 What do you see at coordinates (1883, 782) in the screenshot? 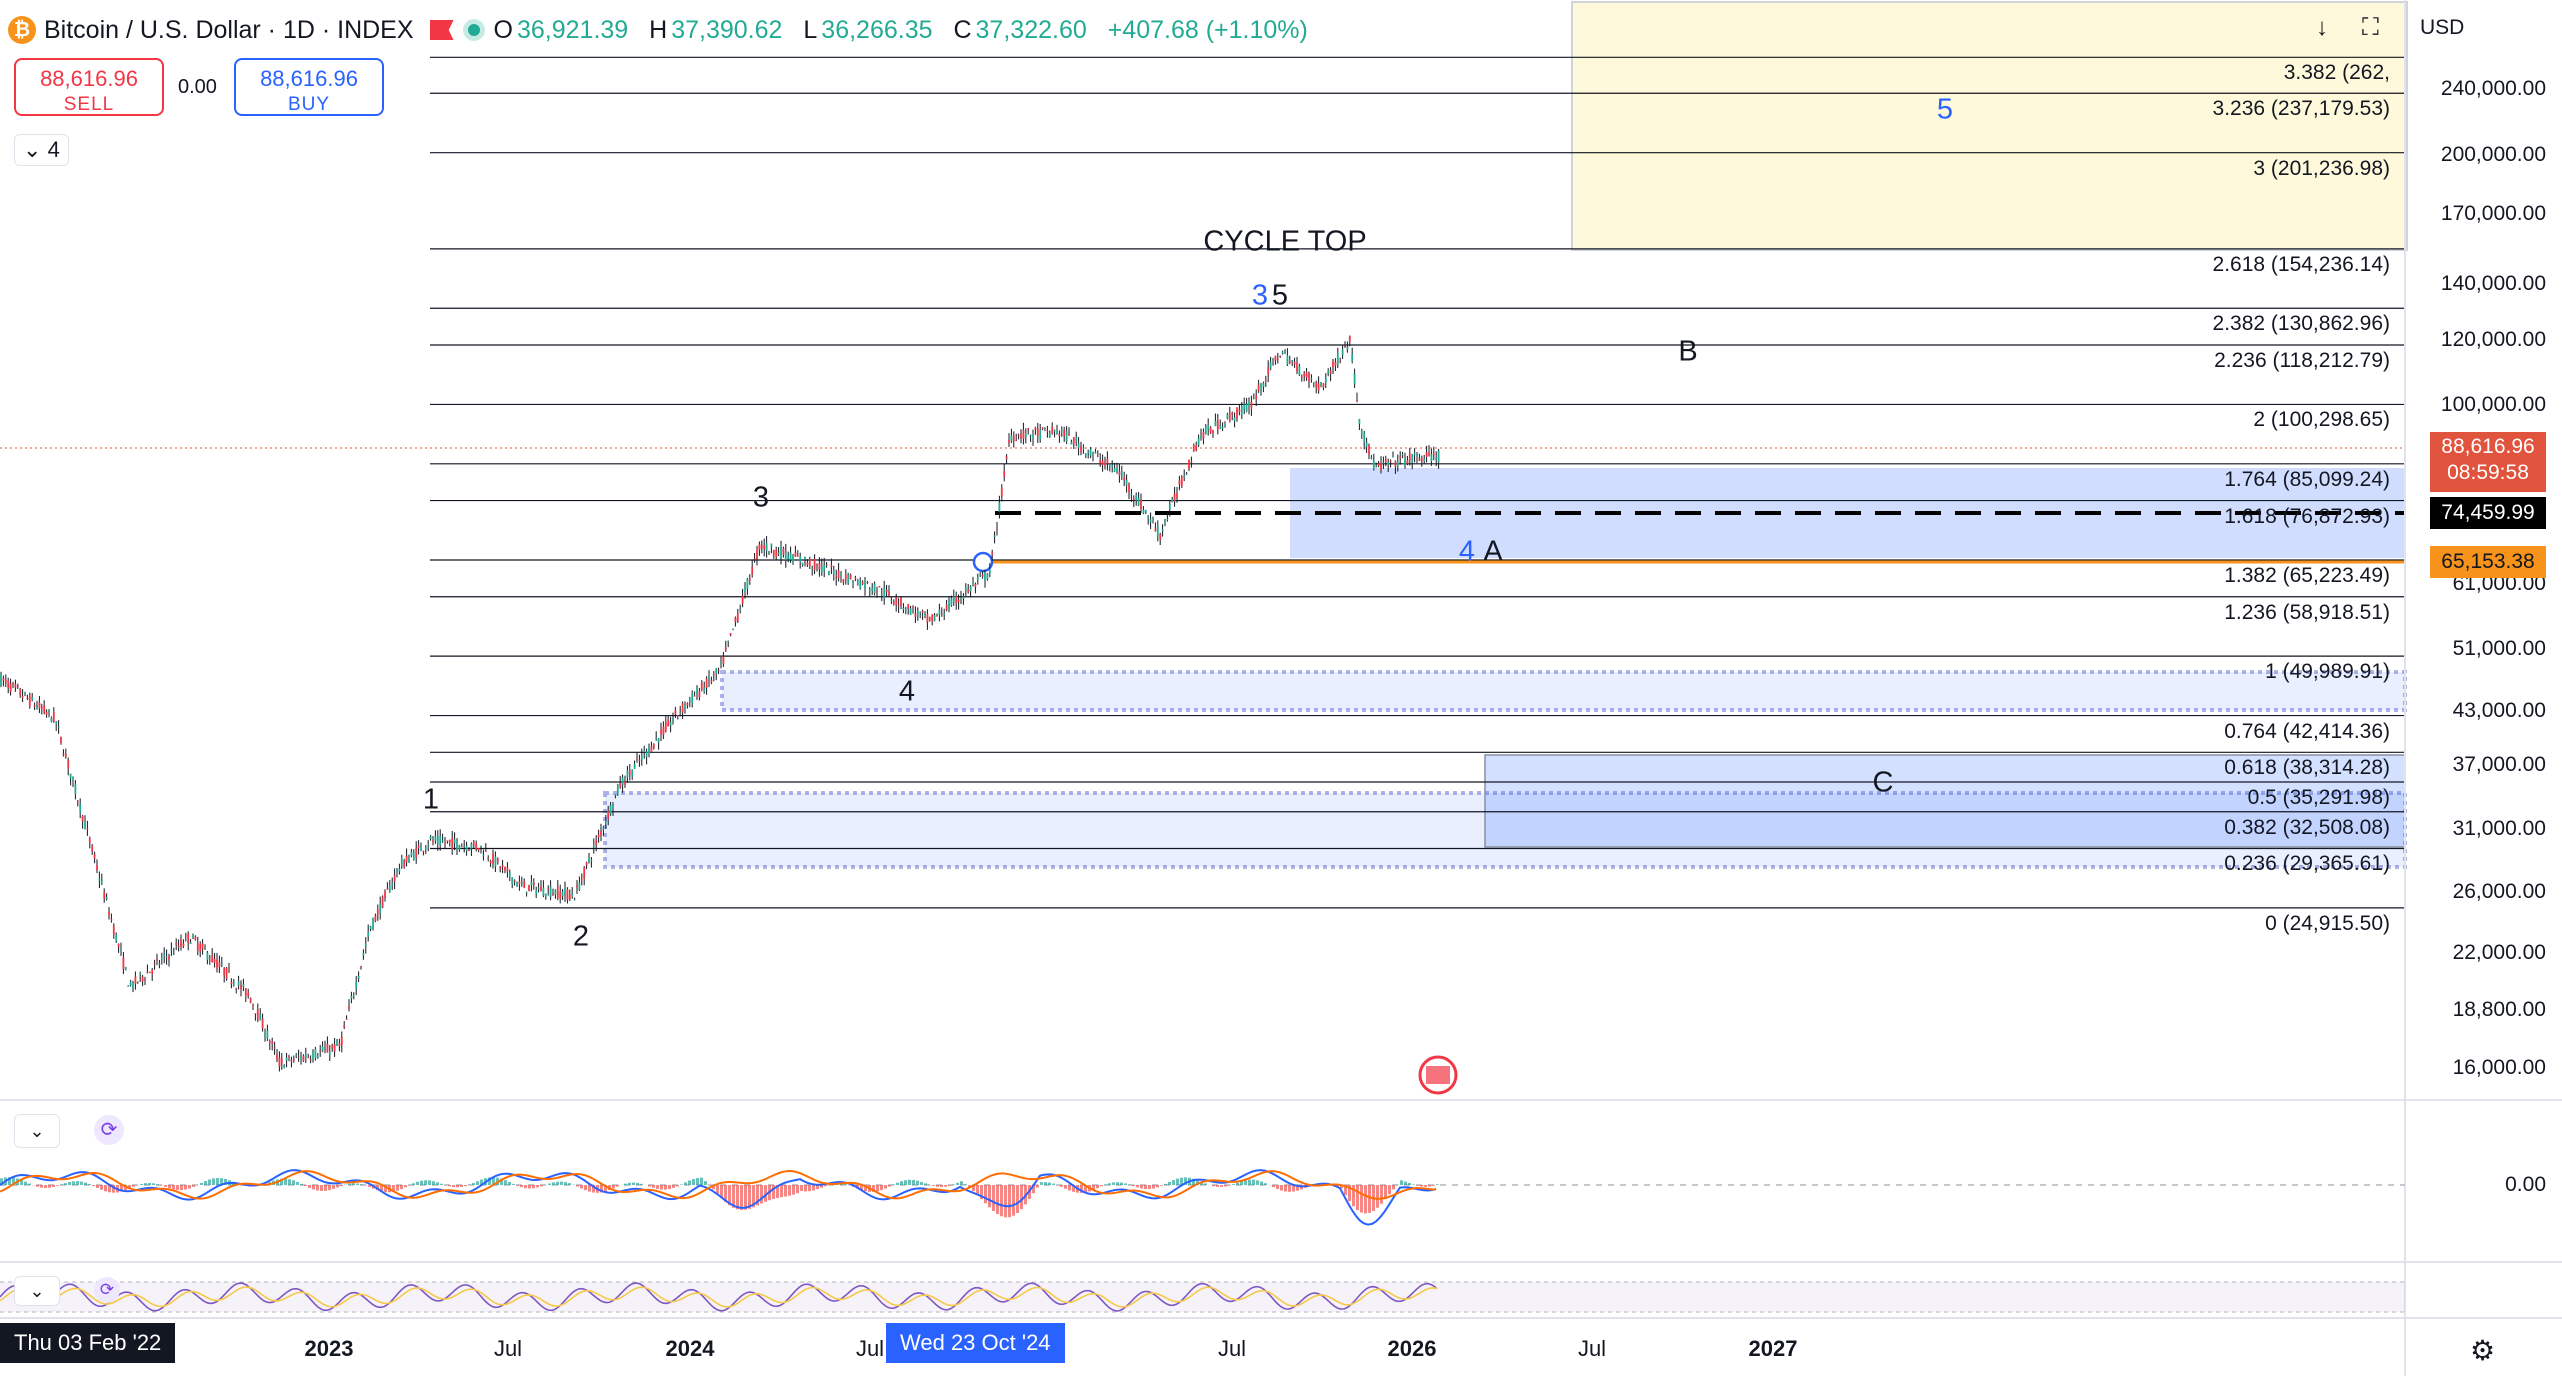
I see `wave-c-label: C` at bounding box center [1883, 782].